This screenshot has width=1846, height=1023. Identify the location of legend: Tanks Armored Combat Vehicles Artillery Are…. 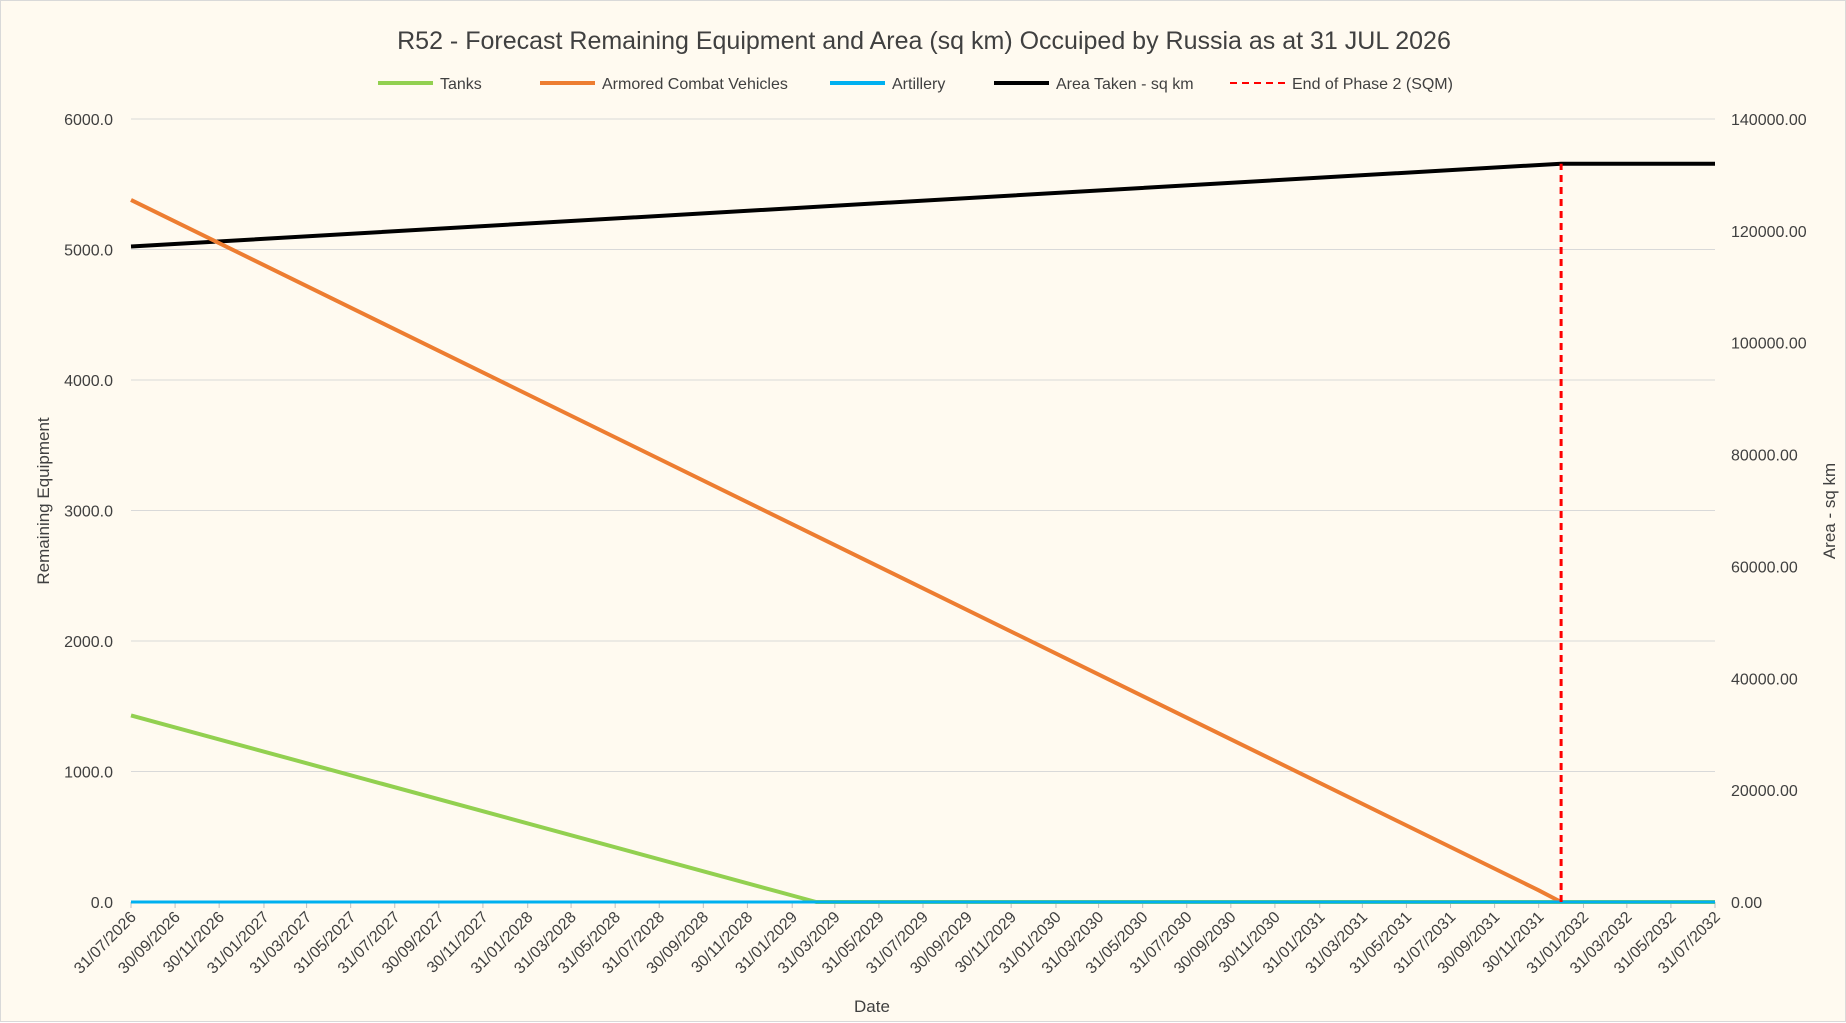
(915, 84).